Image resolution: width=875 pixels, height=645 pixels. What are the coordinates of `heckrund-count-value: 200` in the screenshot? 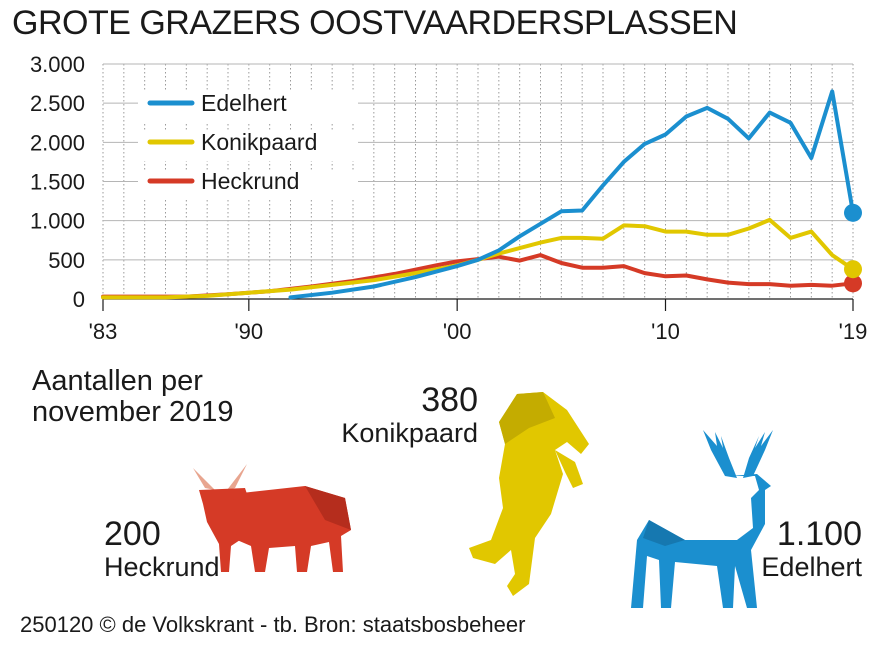 It's located at (132, 534).